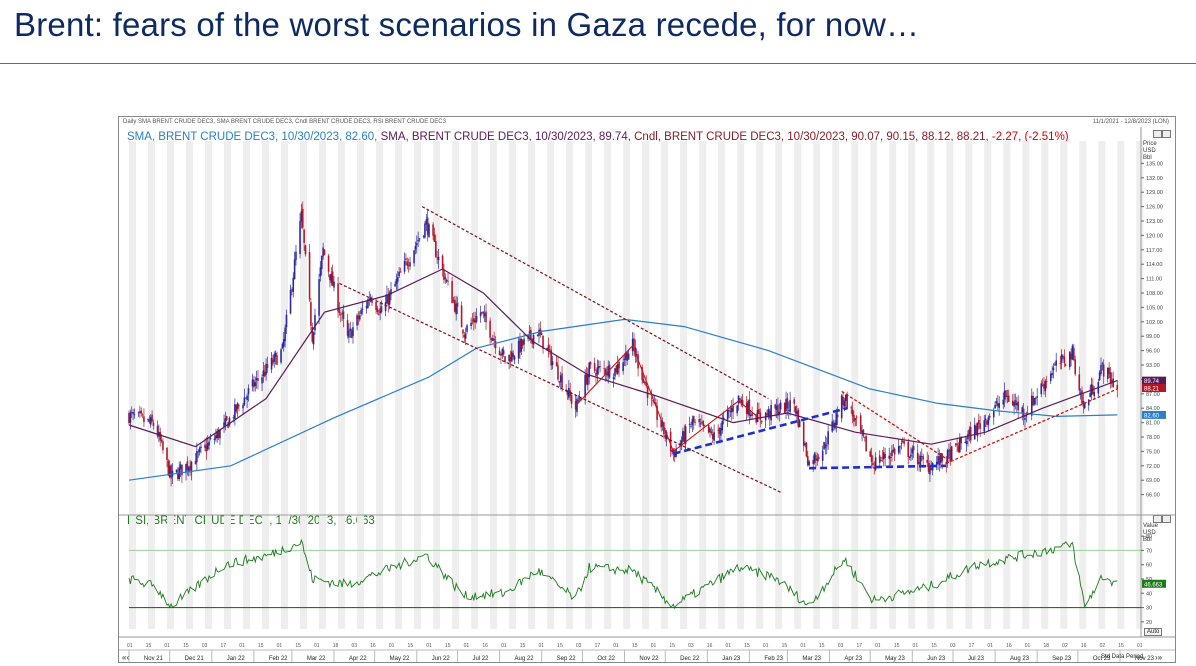 The width and height of the screenshot is (1196, 666). Describe the element at coordinates (1153, 496) in the screenshot. I see `price-tick-label: 66.00` at that location.